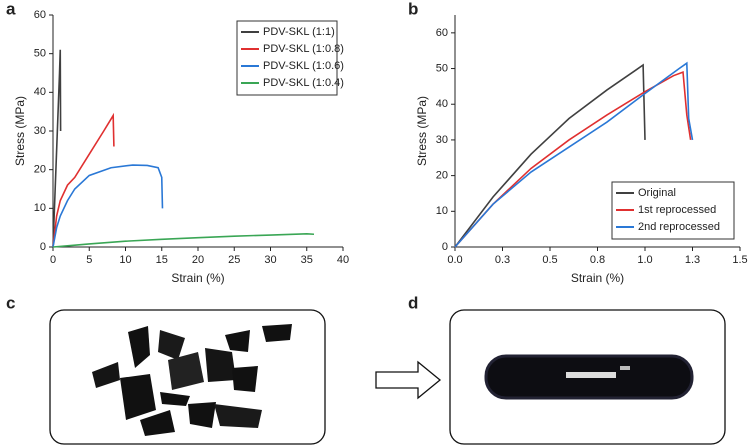 Image resolution: width=750 pixels, height=447 pixels. Describe the element at coordinates (739, 260) in the screenshot. I see `x-tick-label: 1.5` at that location.